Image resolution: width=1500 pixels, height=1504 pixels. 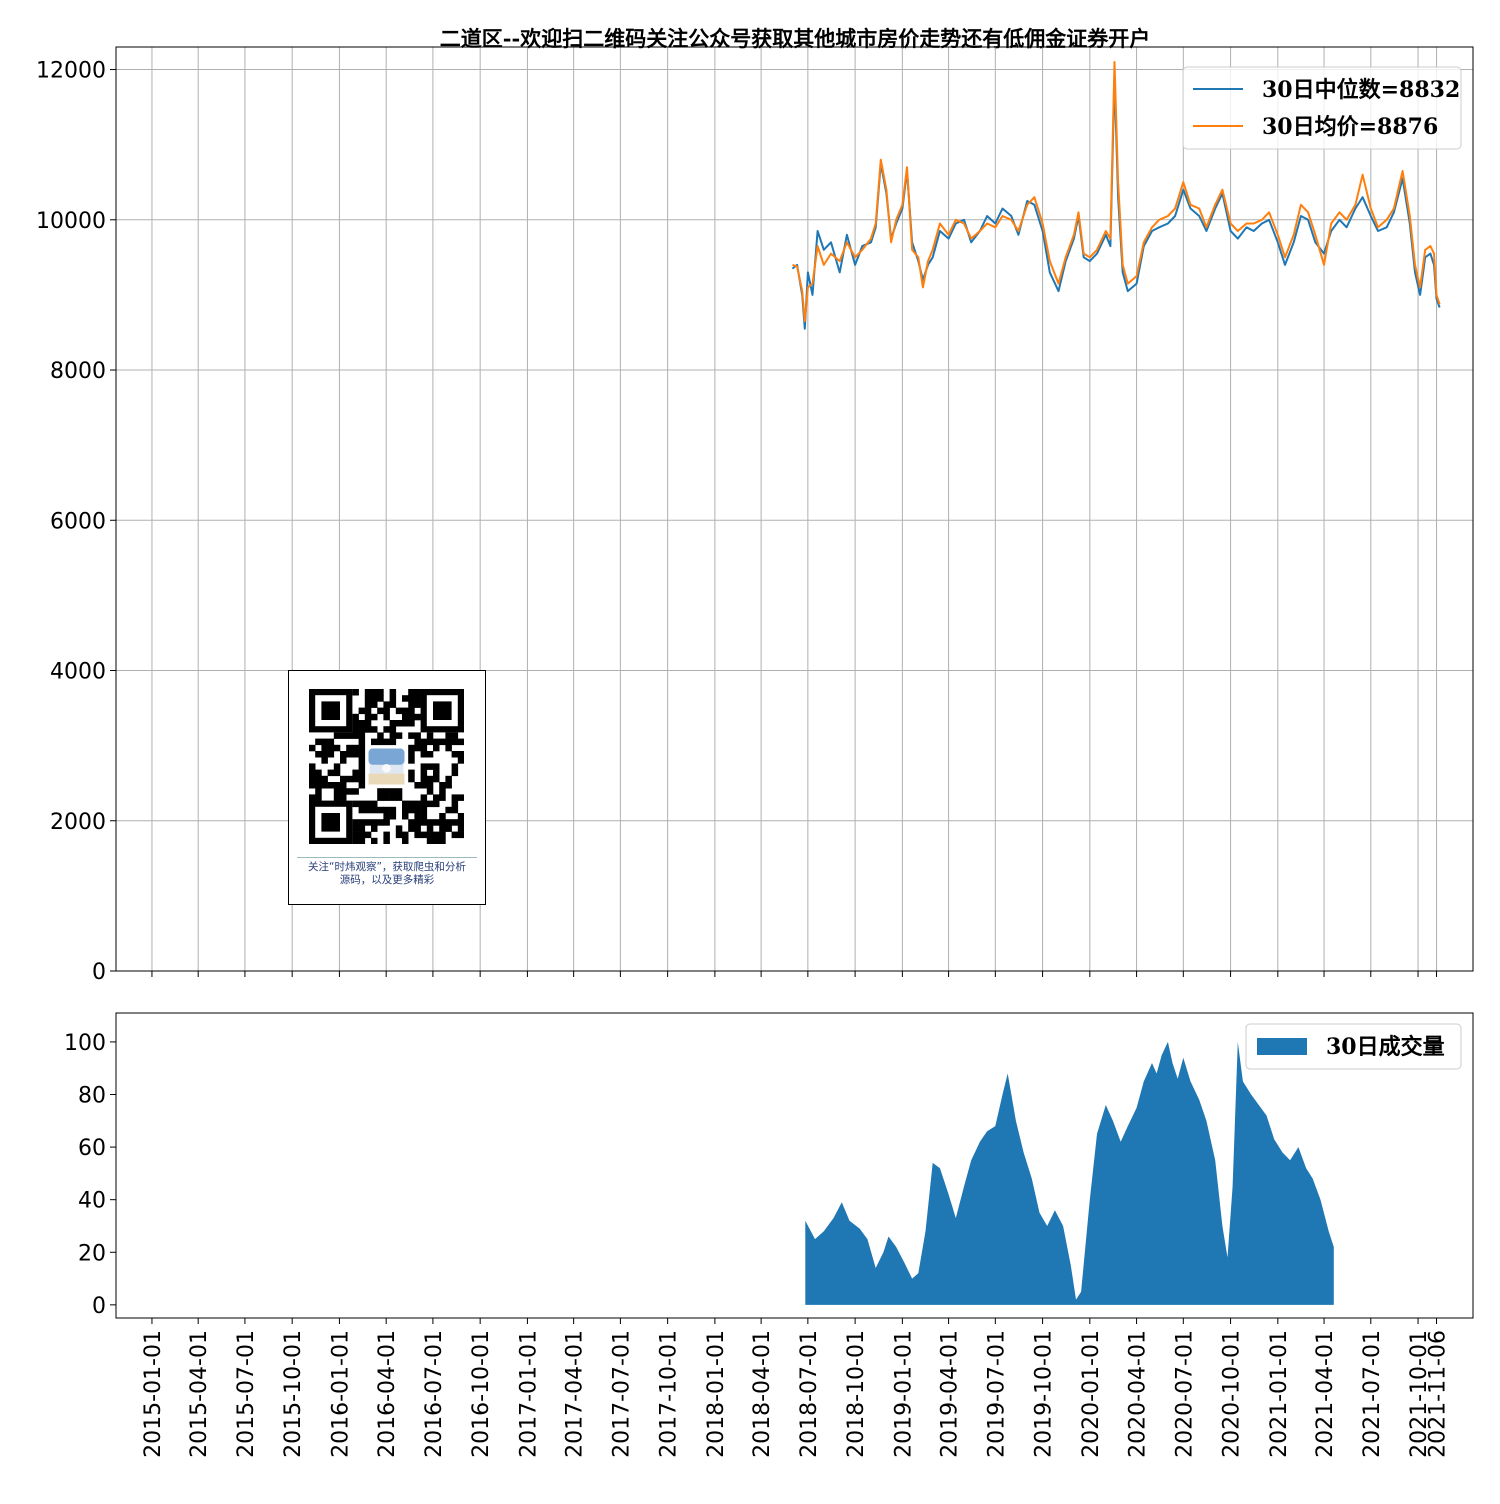 I want to click on x-tick-label: 2020-04-01, so click(x=1138, y=1394).